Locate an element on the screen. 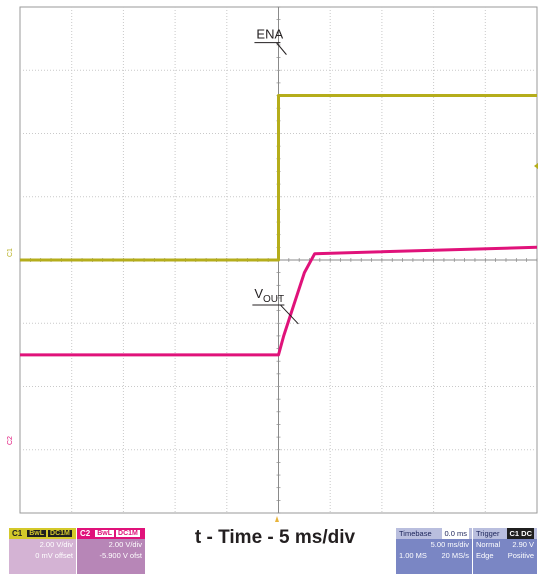 The height and width of the screenshot is (575, 539). c2-bw-tag: BwL is located at coordinates (105, 533).